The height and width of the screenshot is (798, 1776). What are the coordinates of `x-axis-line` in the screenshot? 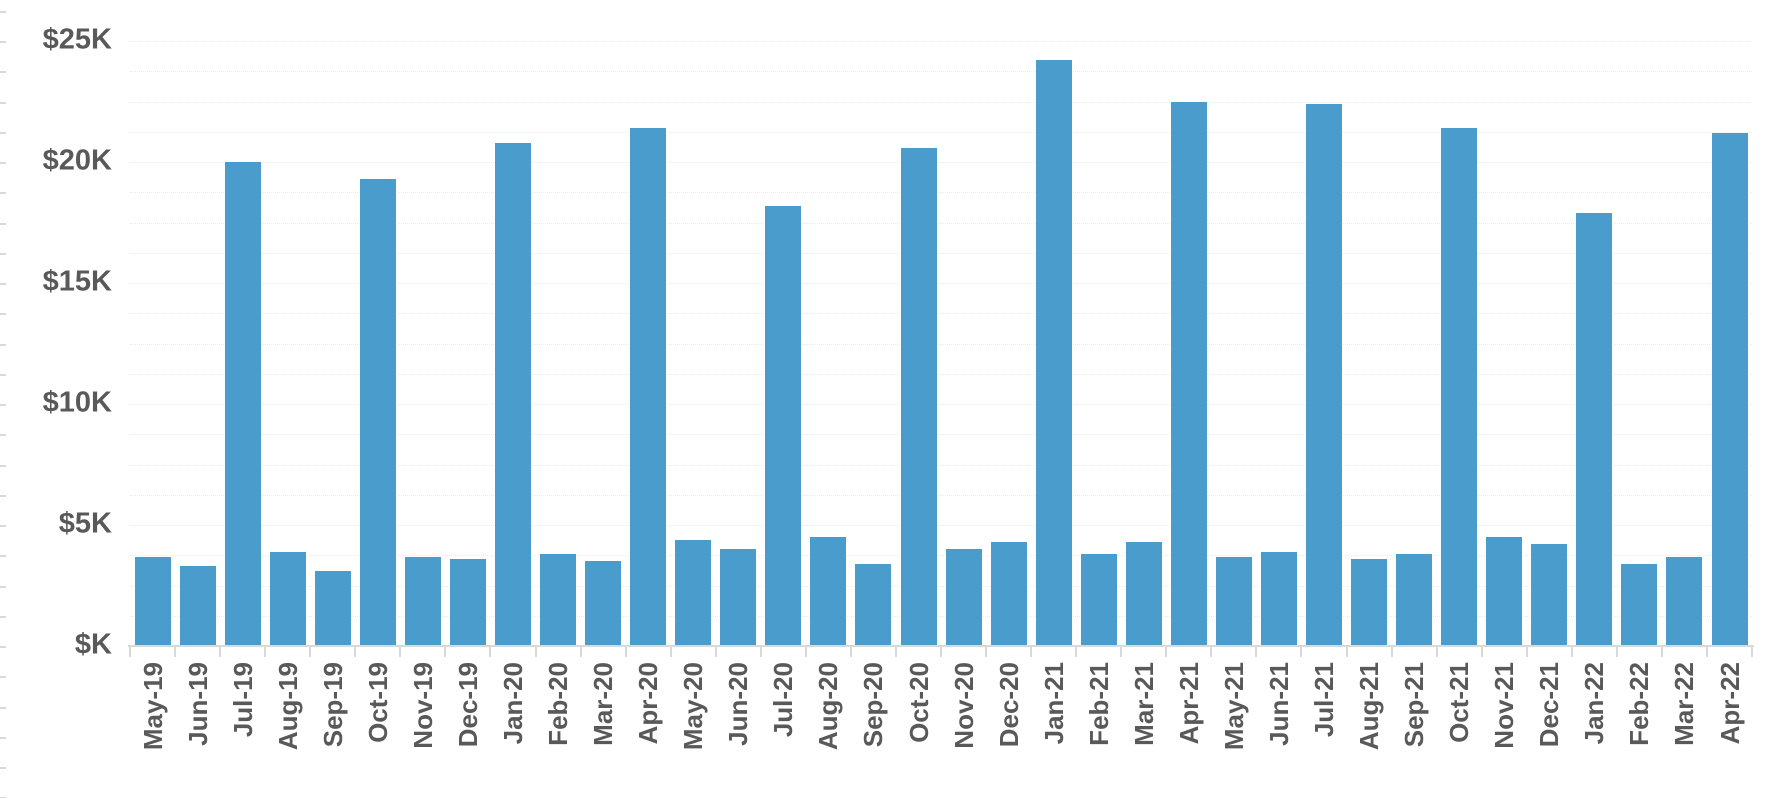 It's located at (941, 646).